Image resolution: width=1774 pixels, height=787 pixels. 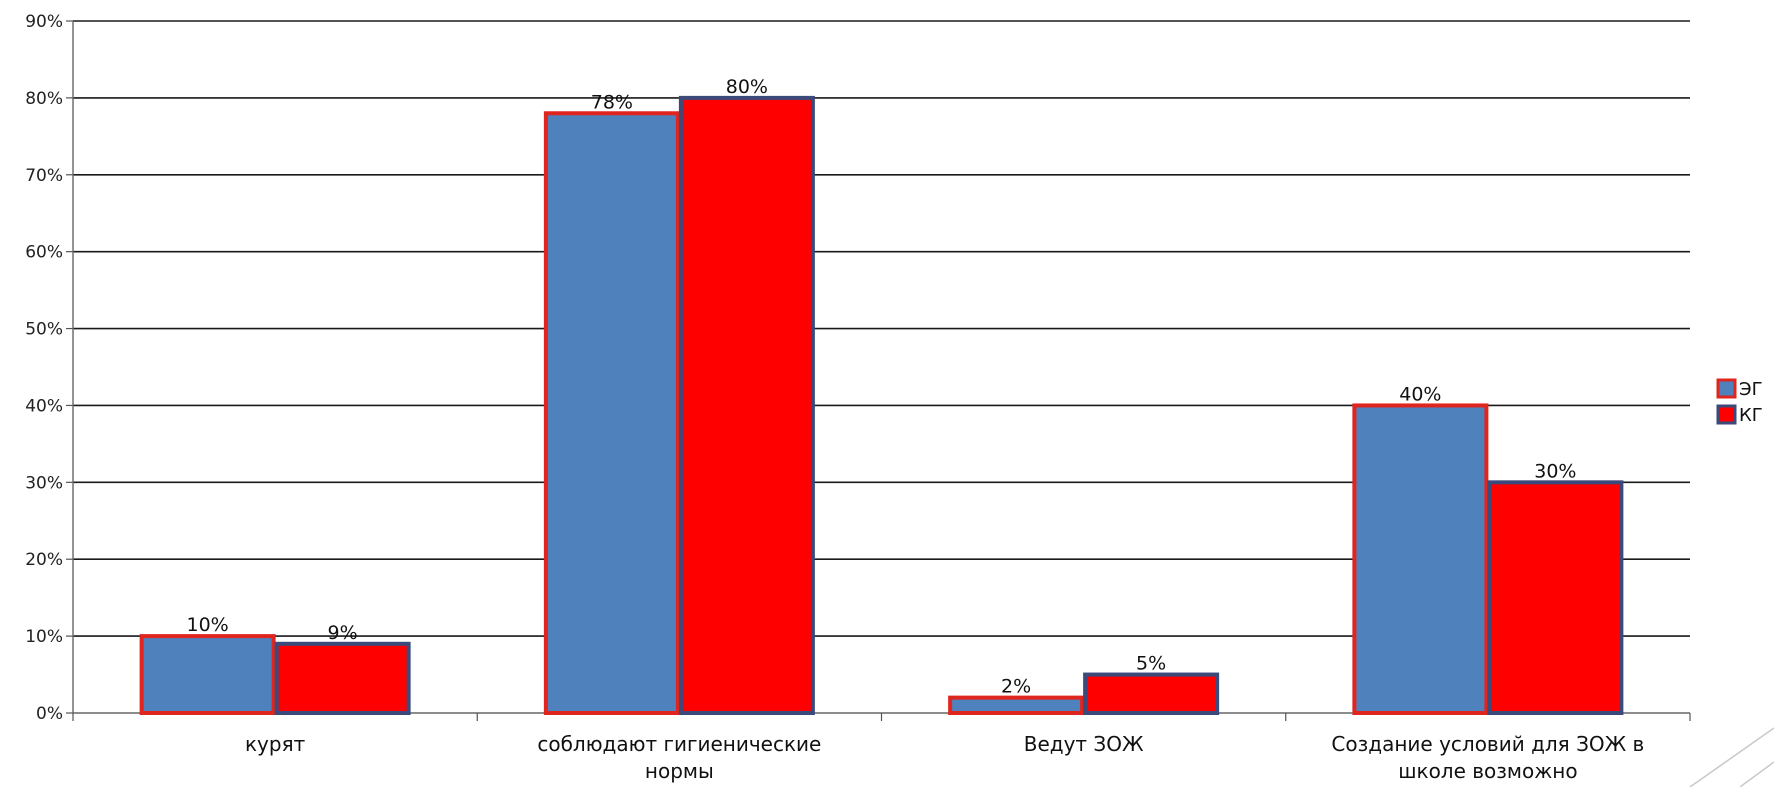 I want to click on y-tick-label: 60%, so click(x=44, y=253).